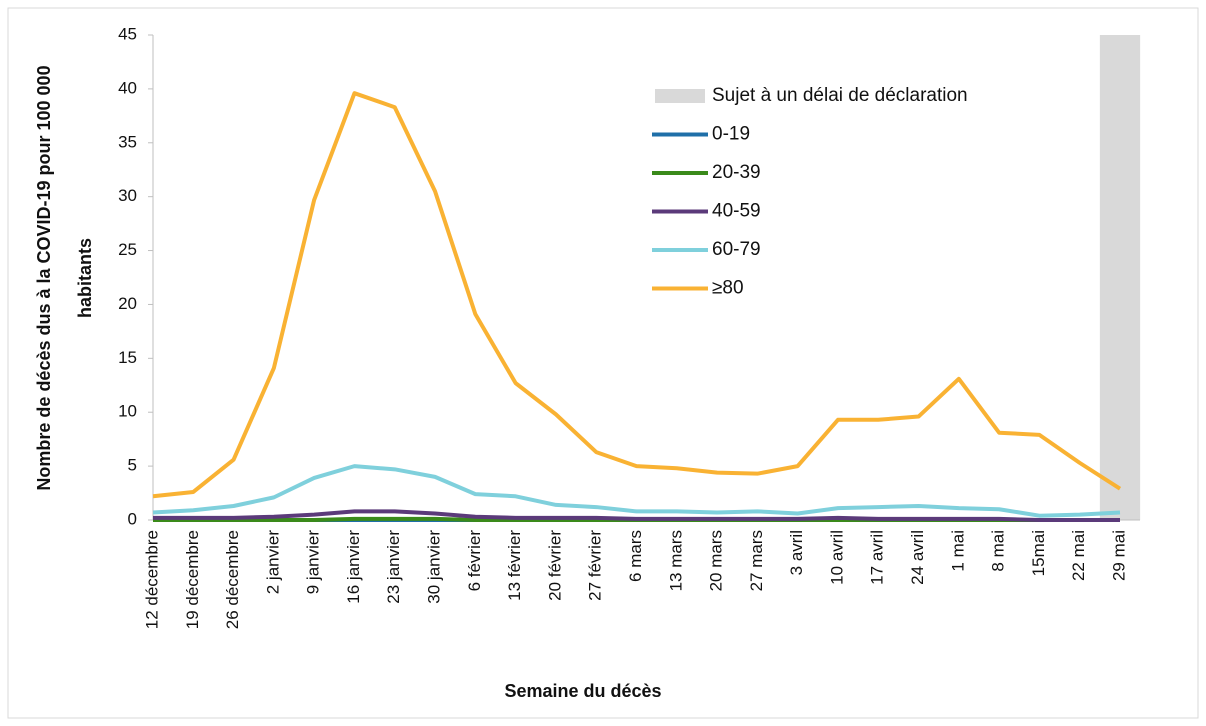 The width and height of the screenshot is (1206, 726). I want to click on y-tick-label: 25, so click(127, 249).